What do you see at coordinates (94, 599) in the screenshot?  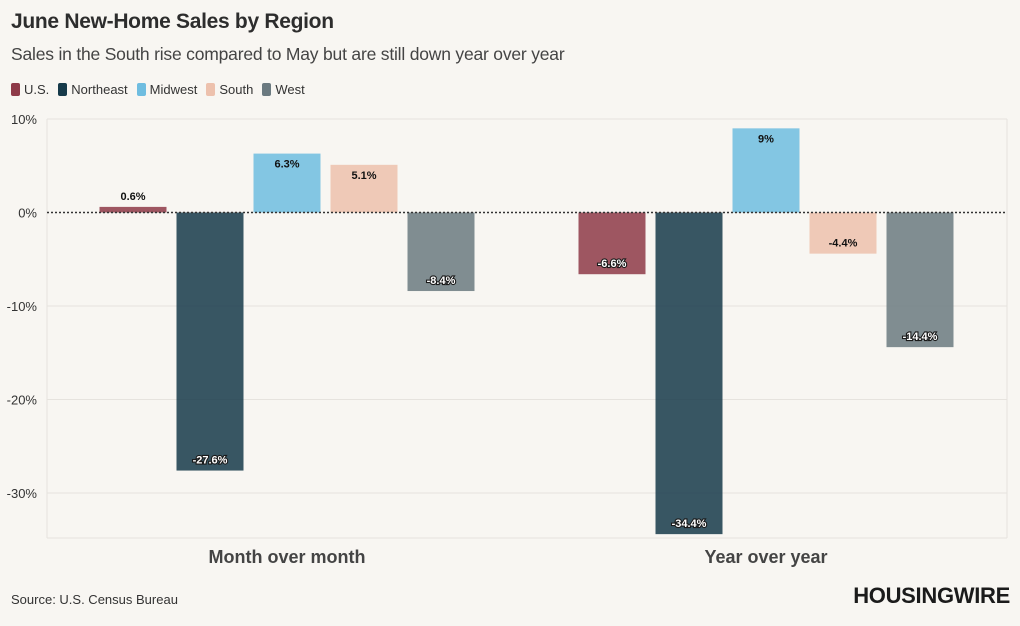 I see `source-note: Source: U.S. Census Bureau` at bounding box center [94, 599].